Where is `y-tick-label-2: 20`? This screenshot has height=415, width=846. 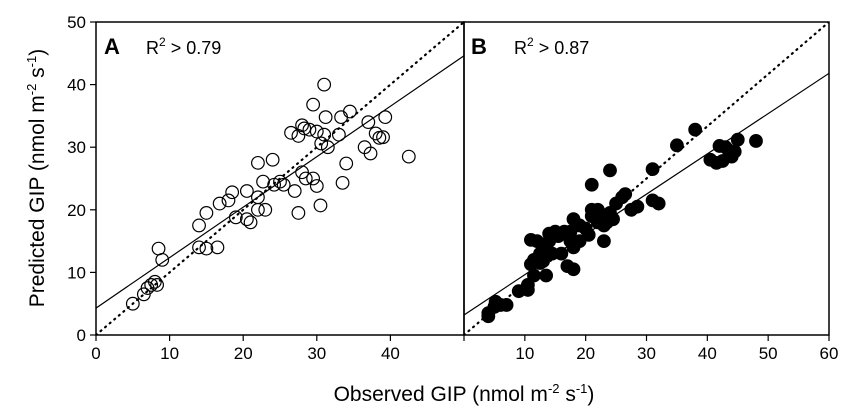
y-tick-label-2: 20 is located at coordinates (76, 210).